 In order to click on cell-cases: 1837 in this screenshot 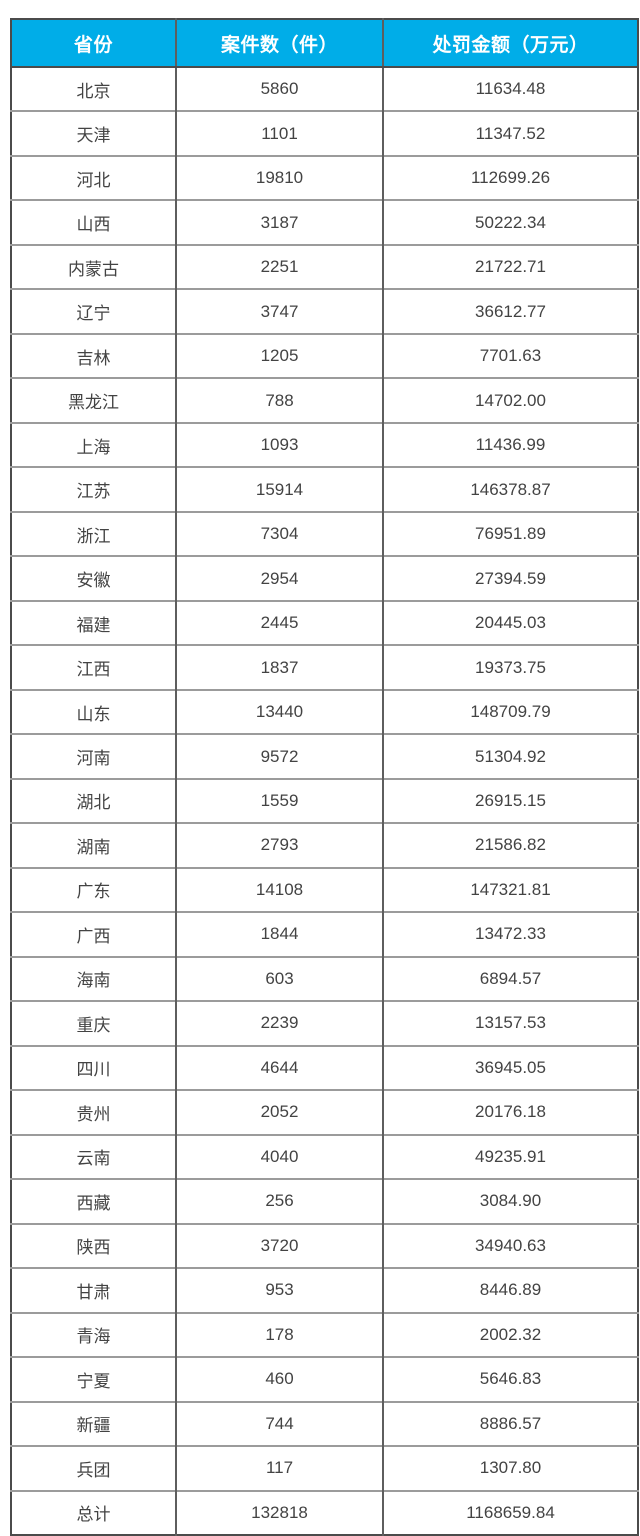, I will do `click(279, 667)`.